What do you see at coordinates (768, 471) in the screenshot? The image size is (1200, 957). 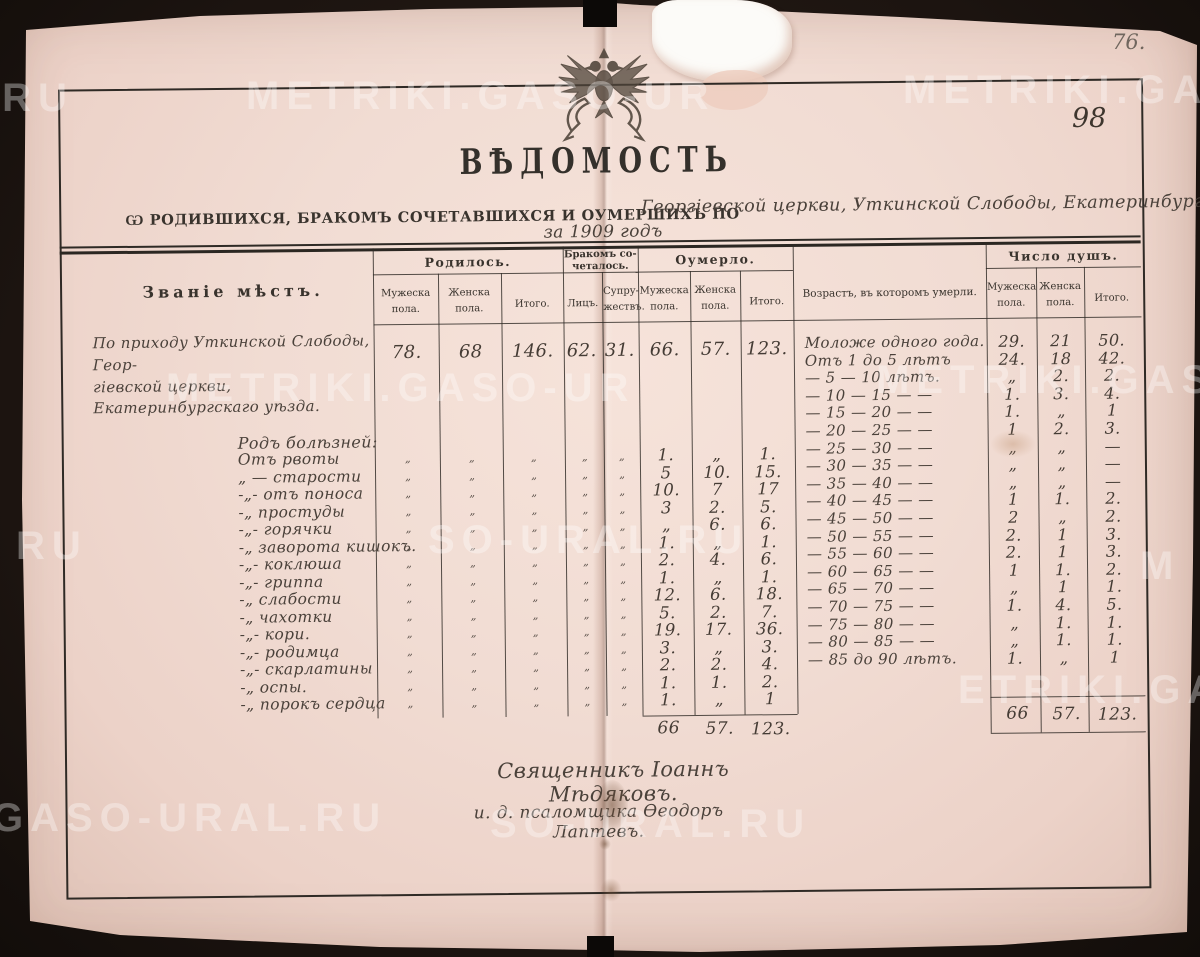 I see `disease-died-total: 15.` at bounding box center [768, 471].